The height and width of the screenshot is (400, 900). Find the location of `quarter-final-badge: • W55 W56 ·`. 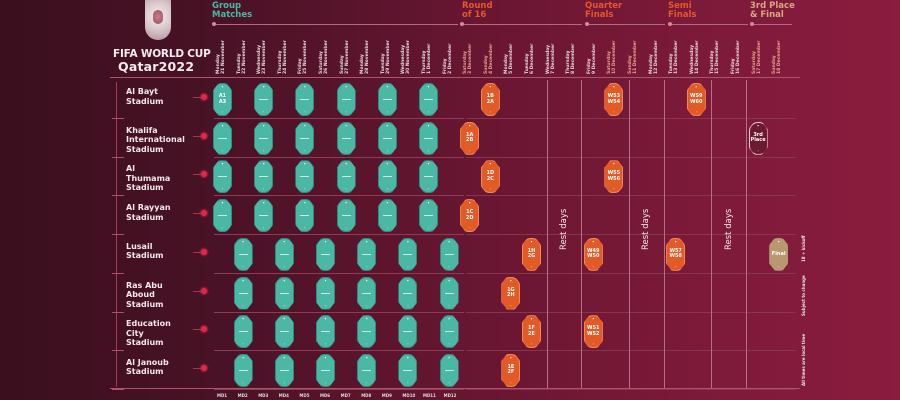

quarter-final-badge: • W55 W56 · is located at coordinates (614, 177).